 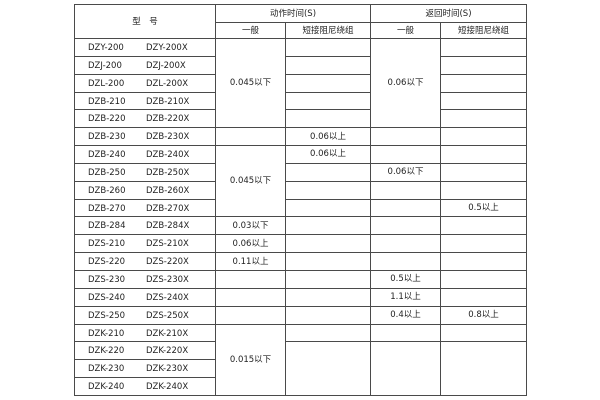 I want to click on header-action-time: 动作时间(S), so click(x=293, y=13).